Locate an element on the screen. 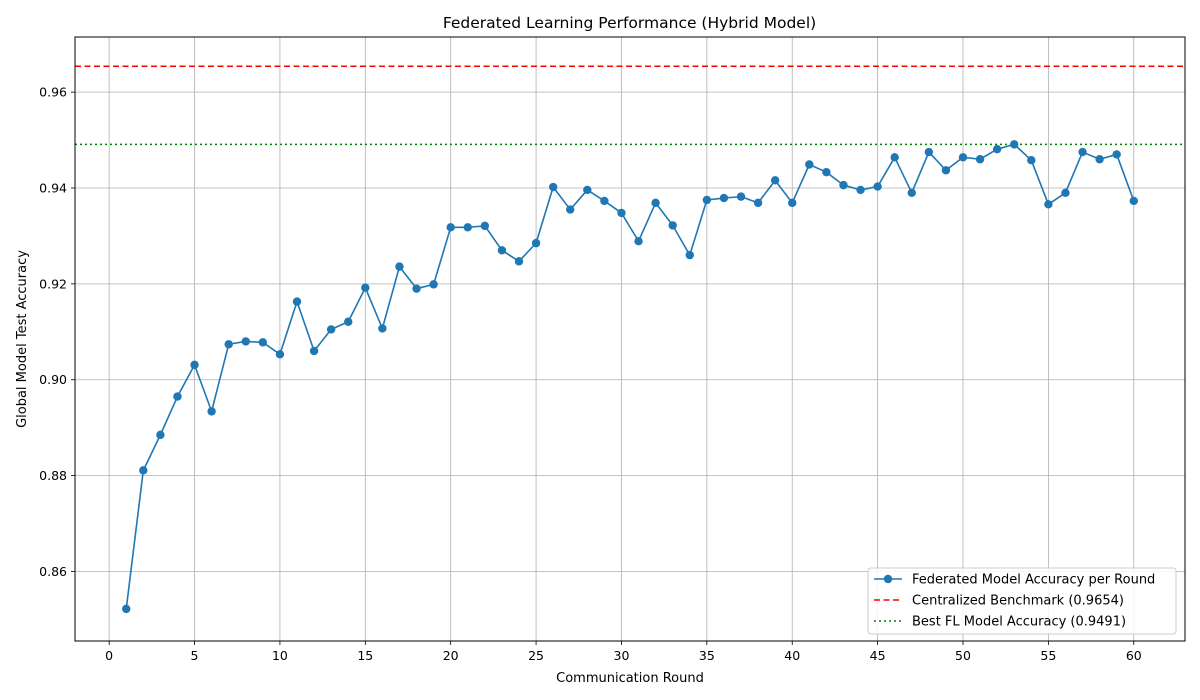  x-tick-label: 40 is located at coordinates (792, 655).